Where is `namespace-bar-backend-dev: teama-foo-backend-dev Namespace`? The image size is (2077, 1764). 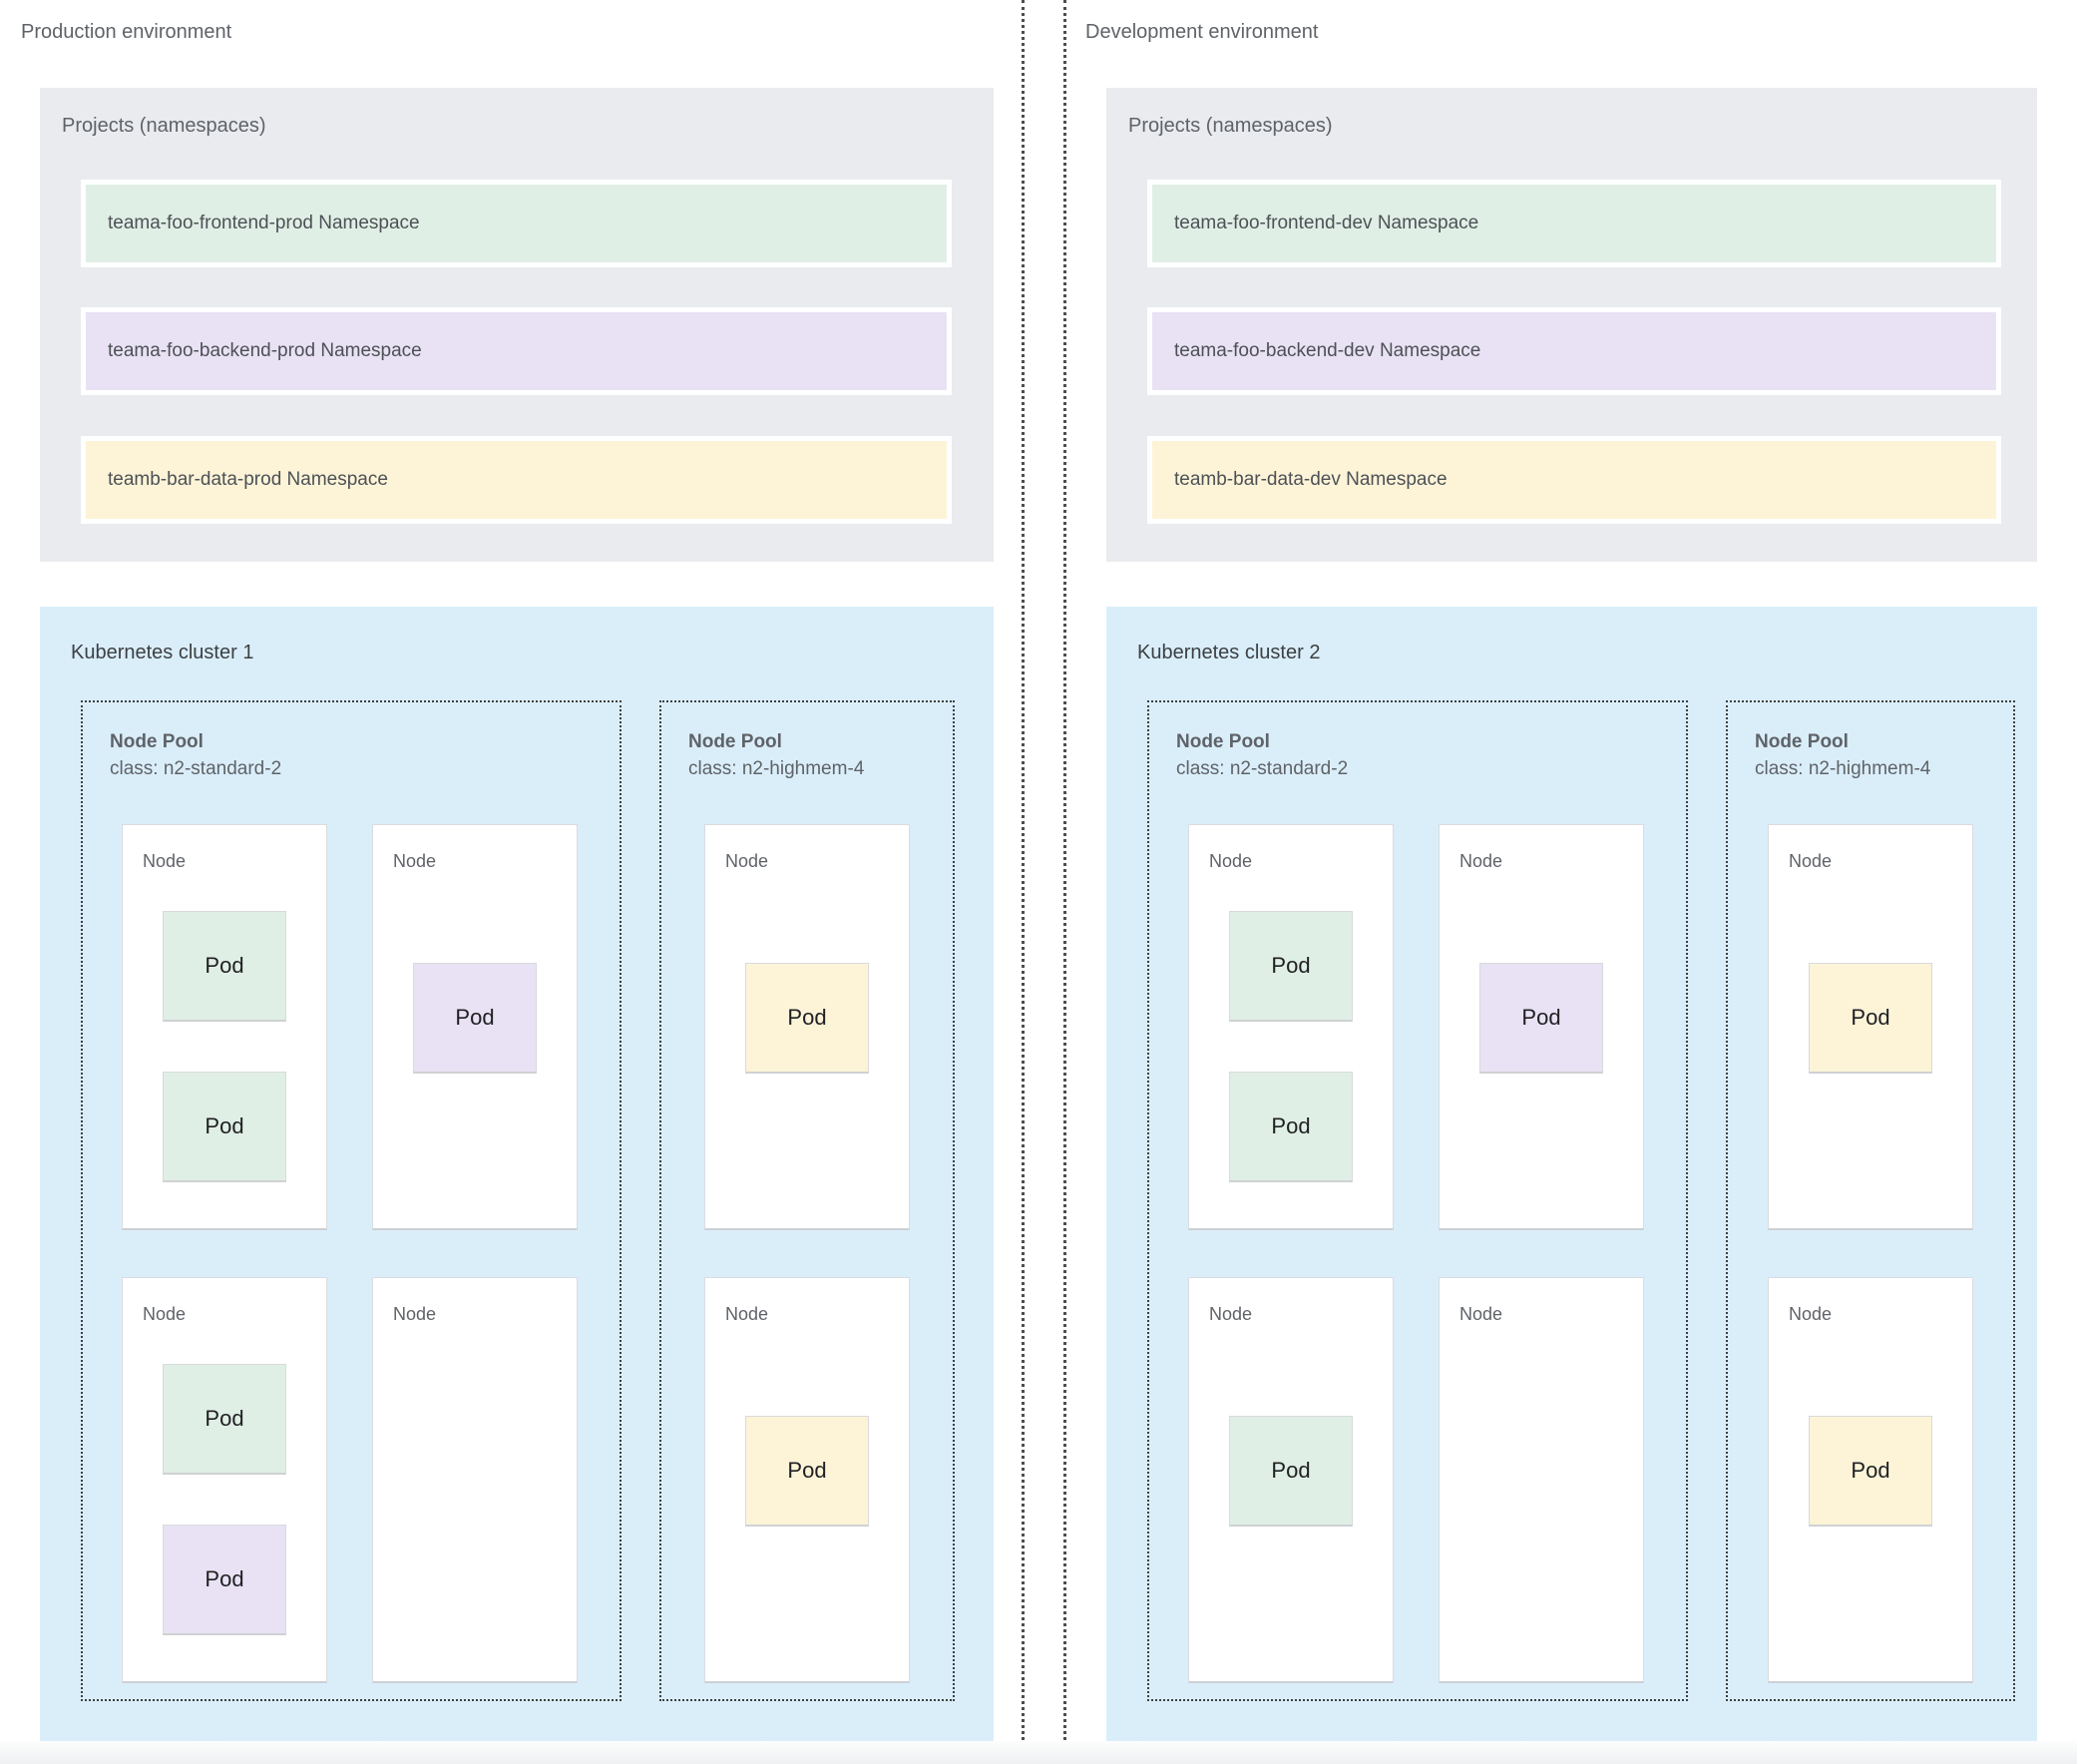
namespace-bar-backend-dev: teama-foo-backend-dev Namespace is located at coordinates (1574, 351).